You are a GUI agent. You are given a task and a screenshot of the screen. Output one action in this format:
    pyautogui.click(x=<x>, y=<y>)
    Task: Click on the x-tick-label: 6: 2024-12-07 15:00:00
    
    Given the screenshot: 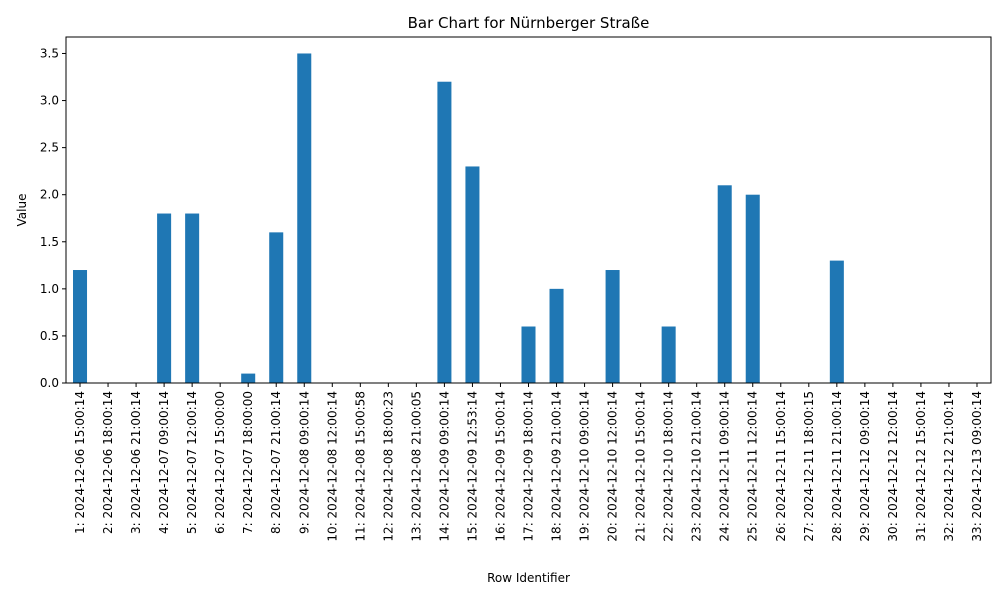 What is the action you would take?
    pyautogui.click(x=220, y=462)
    